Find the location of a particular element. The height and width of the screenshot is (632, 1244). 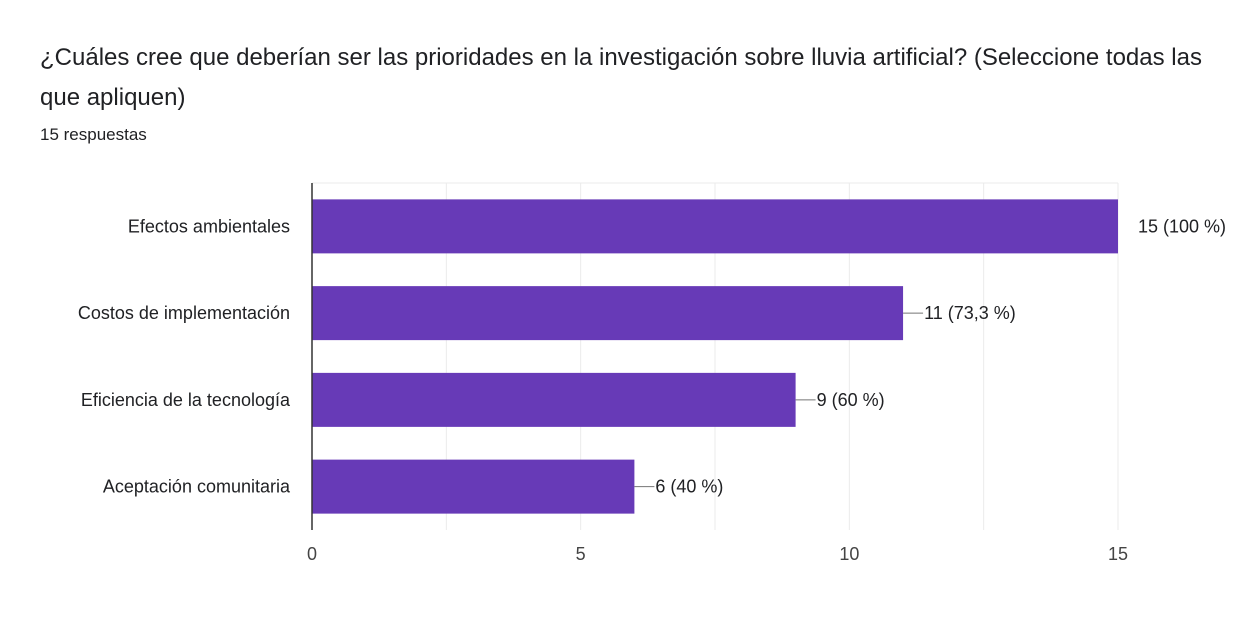

category-label: Costos de implementación is located at coordinates (184, 313).